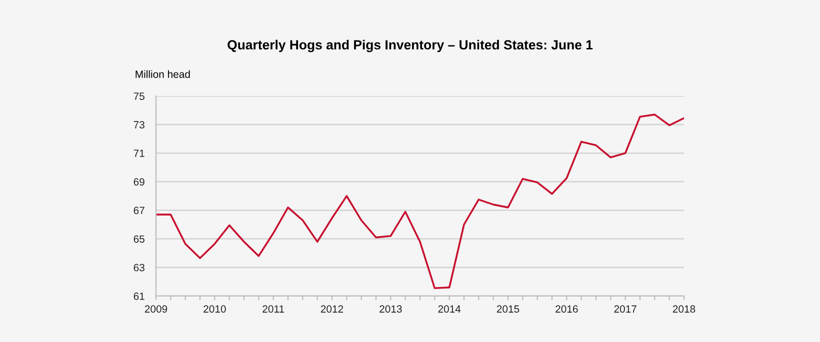 Image resolution: width=820 pixels, height=342 pixels. I want to click on x-tick-label: 2014, so click(449, 309).